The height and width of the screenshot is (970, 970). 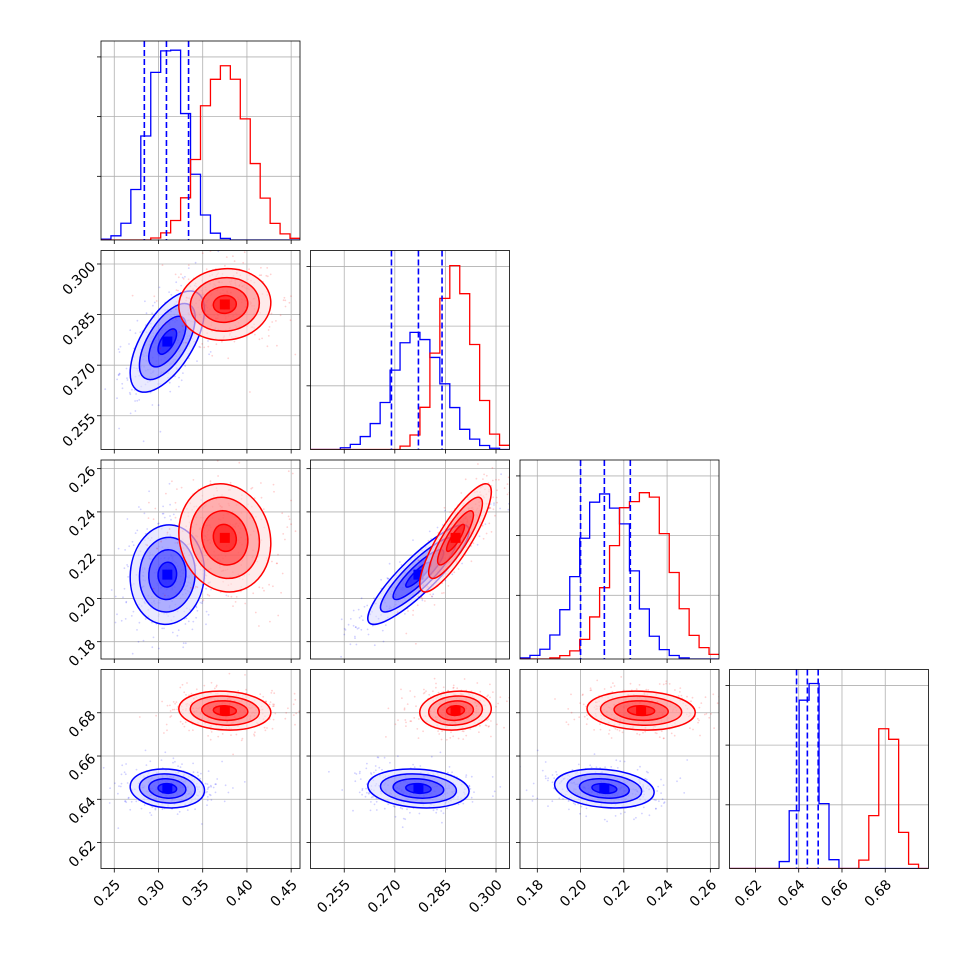 I want to click on tick-label-x-3: 0.68, so click(x=878, y=893).